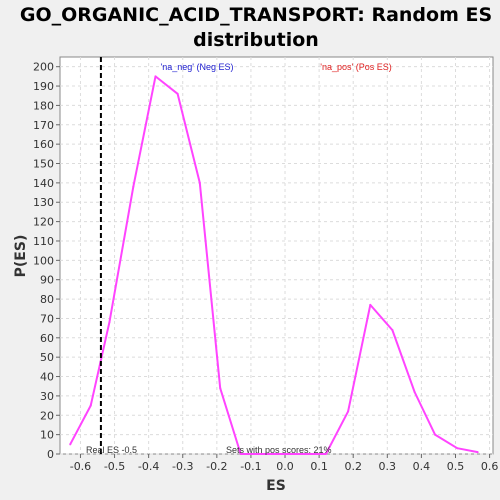 Image resolution: width=500 pixels, height=500 pixels. What do you see at coordinates (319, 466) in the screenshot?
I see `x-tick-label: 0.1` at bounding box center [319, 466].